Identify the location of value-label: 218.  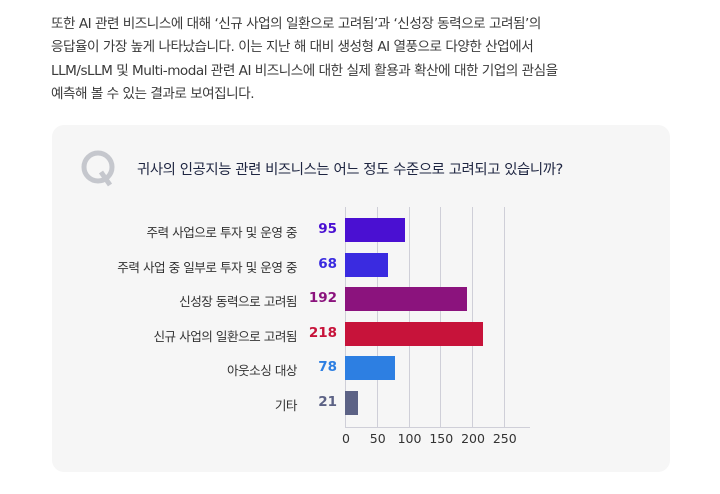
(322, 332).